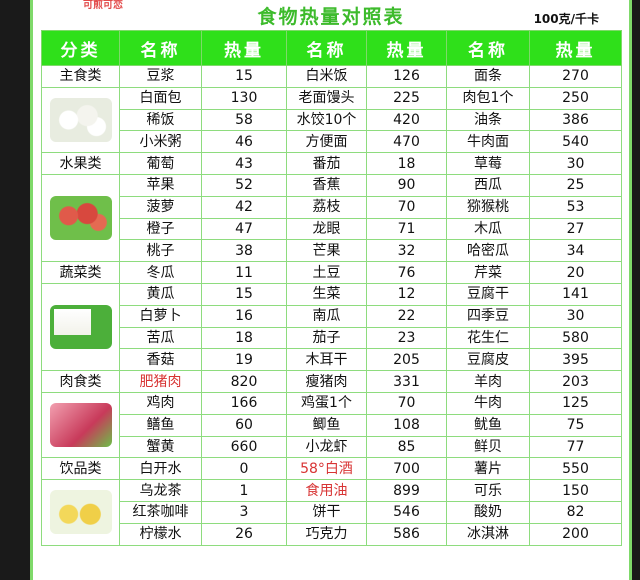  I want to click on table-row: 白萝卜 16 南瓜 22 四季豆 30, so click(332, 316).